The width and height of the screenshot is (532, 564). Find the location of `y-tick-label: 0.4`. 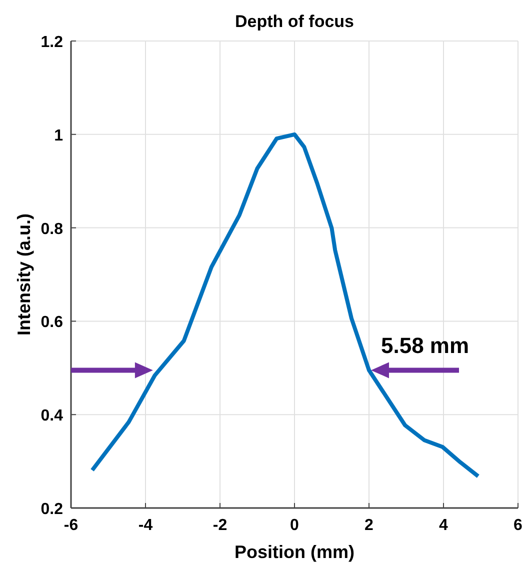

y-tick-label: 0.4 is located at coordinates (52, 416).